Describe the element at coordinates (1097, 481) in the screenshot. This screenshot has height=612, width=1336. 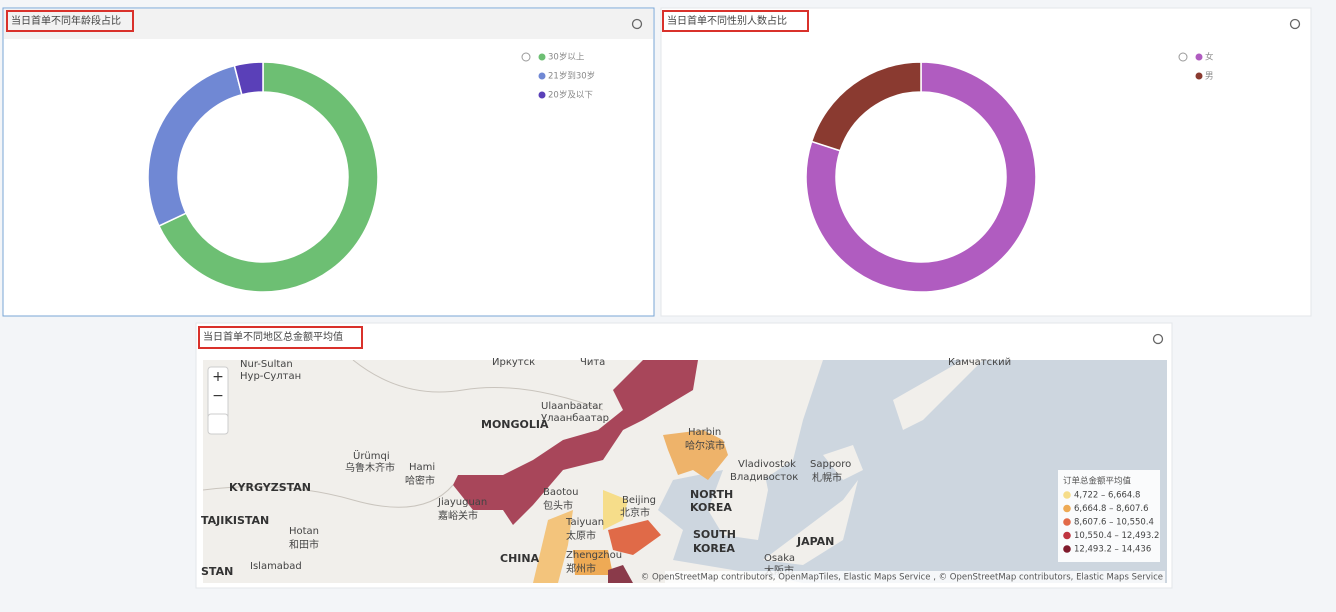
I see `legend-title: 订单总金额平均值` at that location.